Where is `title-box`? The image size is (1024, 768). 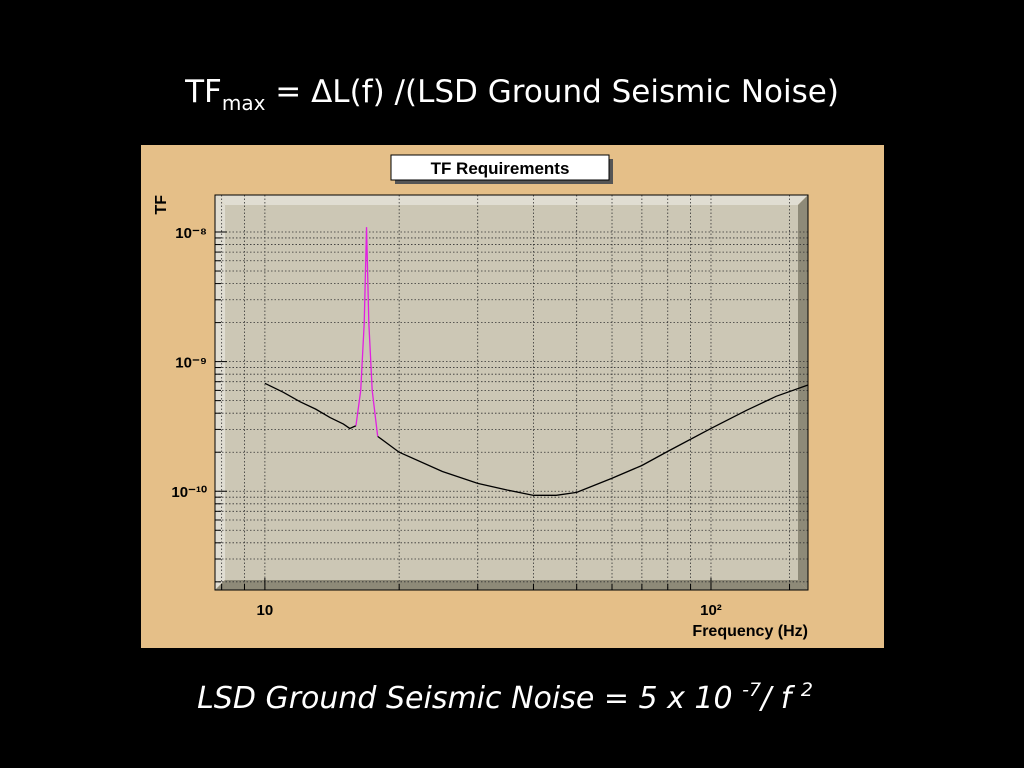
title-box is located at coordinates (500, 167).